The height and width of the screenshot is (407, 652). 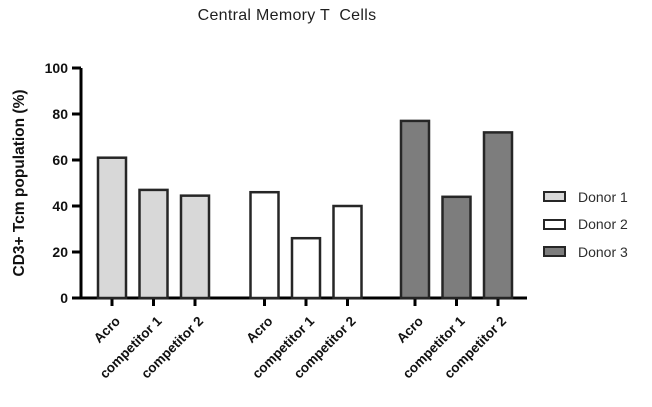 What do you see at coordinates (57, 68) in the screenshot?
I see `y-tick-label: 100` at bounding box center [57, 68].